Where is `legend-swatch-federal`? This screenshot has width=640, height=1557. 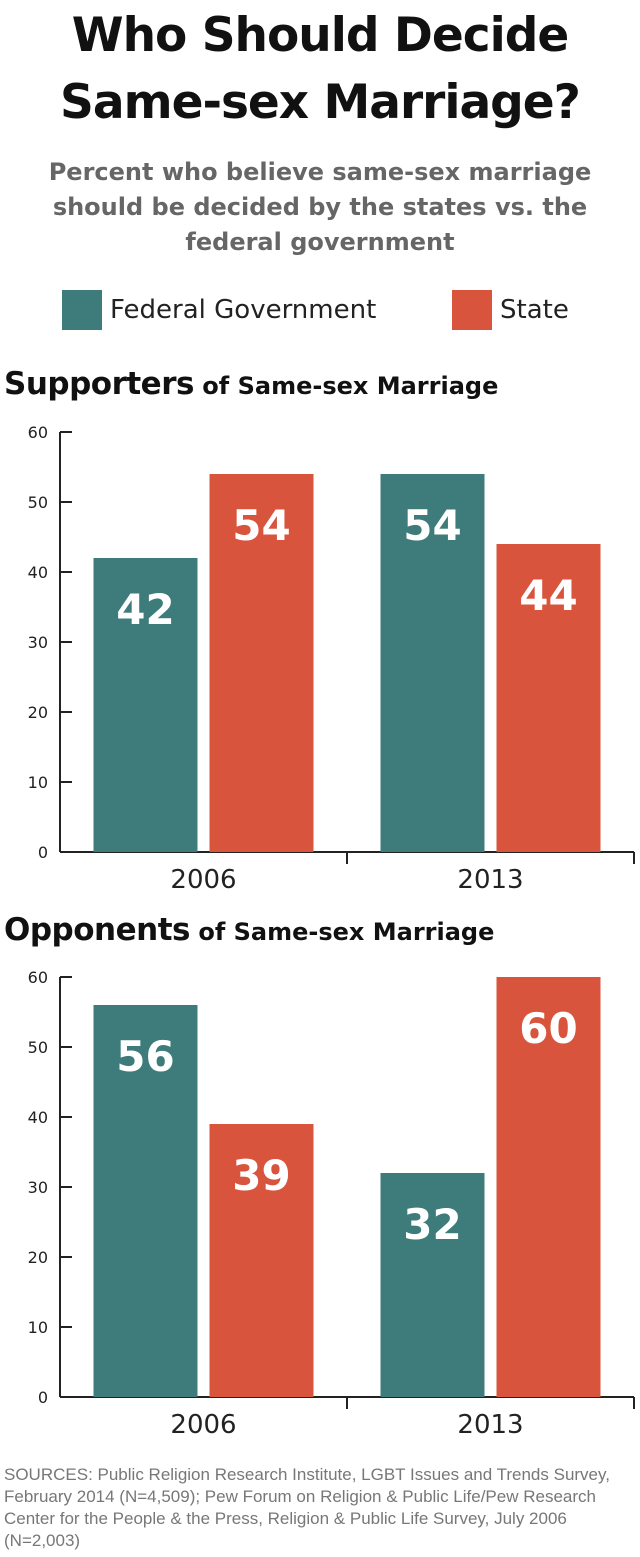 legend-swatch-federal is located at coordinates (82, 310).